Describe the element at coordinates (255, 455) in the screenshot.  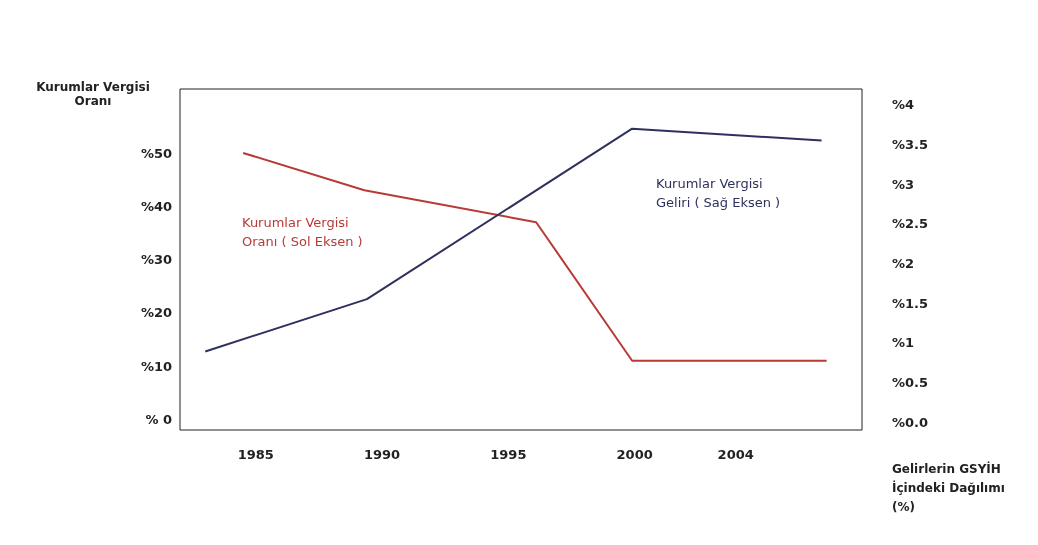
I see `x-tick-label: 1985` at that location.